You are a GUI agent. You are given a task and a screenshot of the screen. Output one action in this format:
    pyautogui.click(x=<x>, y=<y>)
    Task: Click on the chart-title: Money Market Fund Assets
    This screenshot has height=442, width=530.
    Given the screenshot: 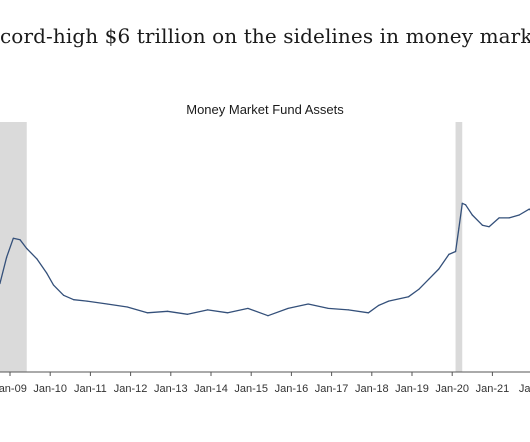 What is the action you would take?
    pyautogui.click(x=265, y=109)
    